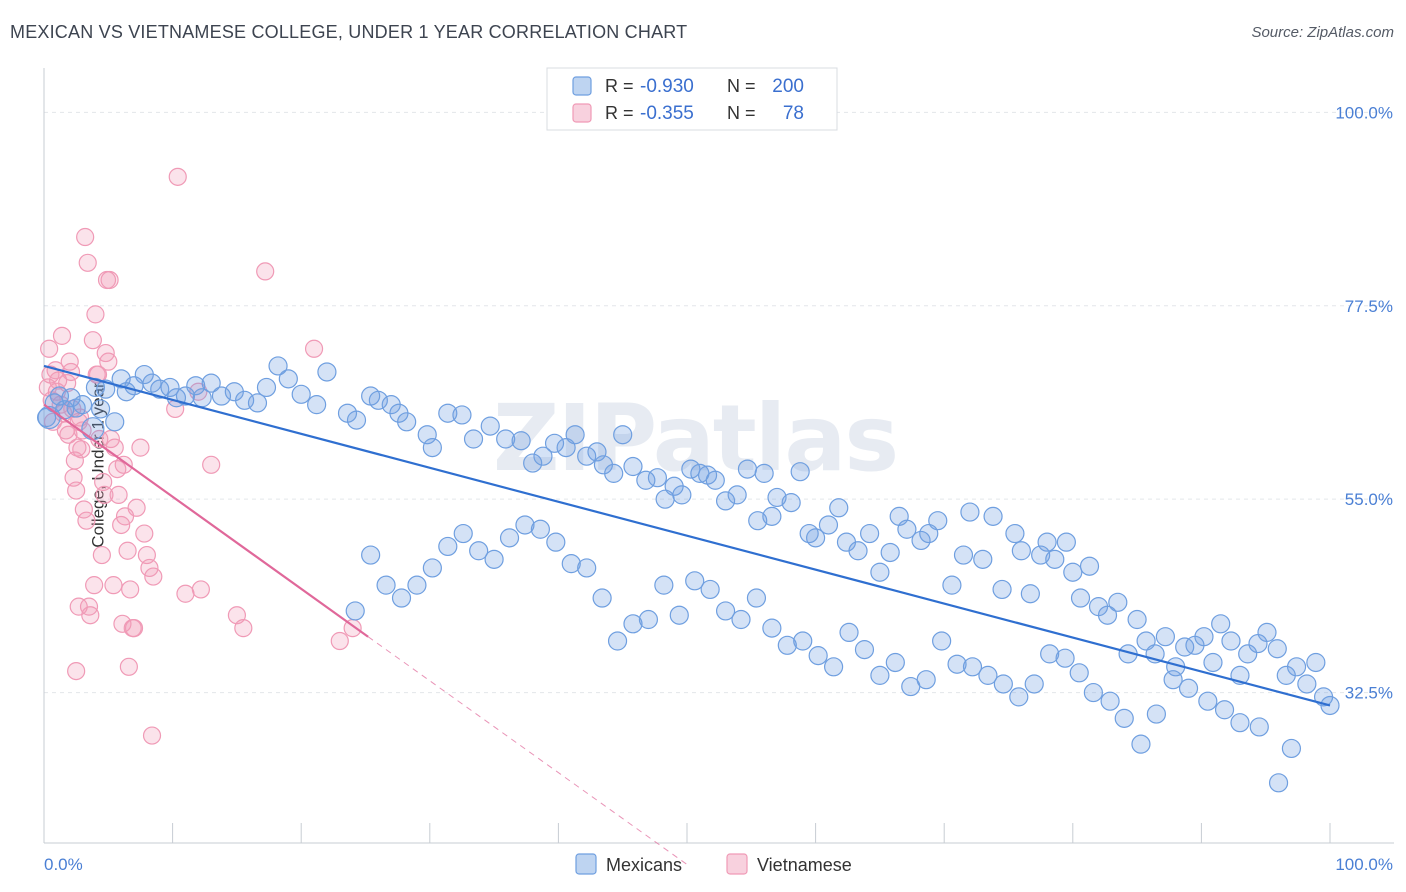 The image size is (1406, 892). I want to click on legend-r-value: -0.930, so click(667, 86).